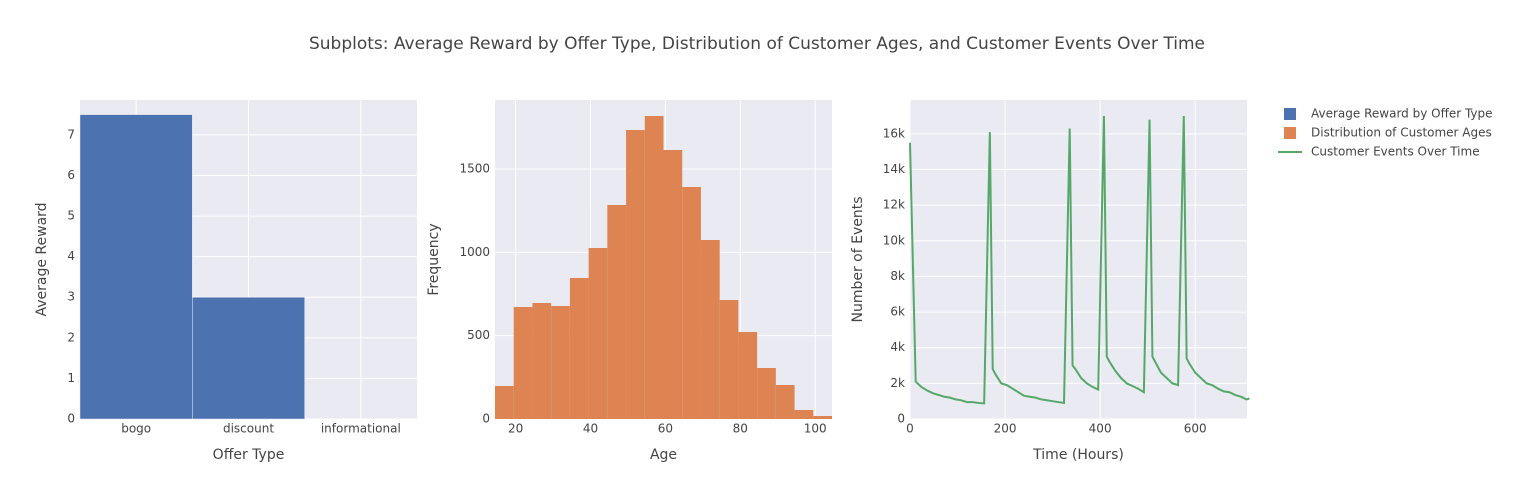 The width and height of the screenshot is (1513, 500). I want to click on x-tick-label: 80, so click(740, 429).